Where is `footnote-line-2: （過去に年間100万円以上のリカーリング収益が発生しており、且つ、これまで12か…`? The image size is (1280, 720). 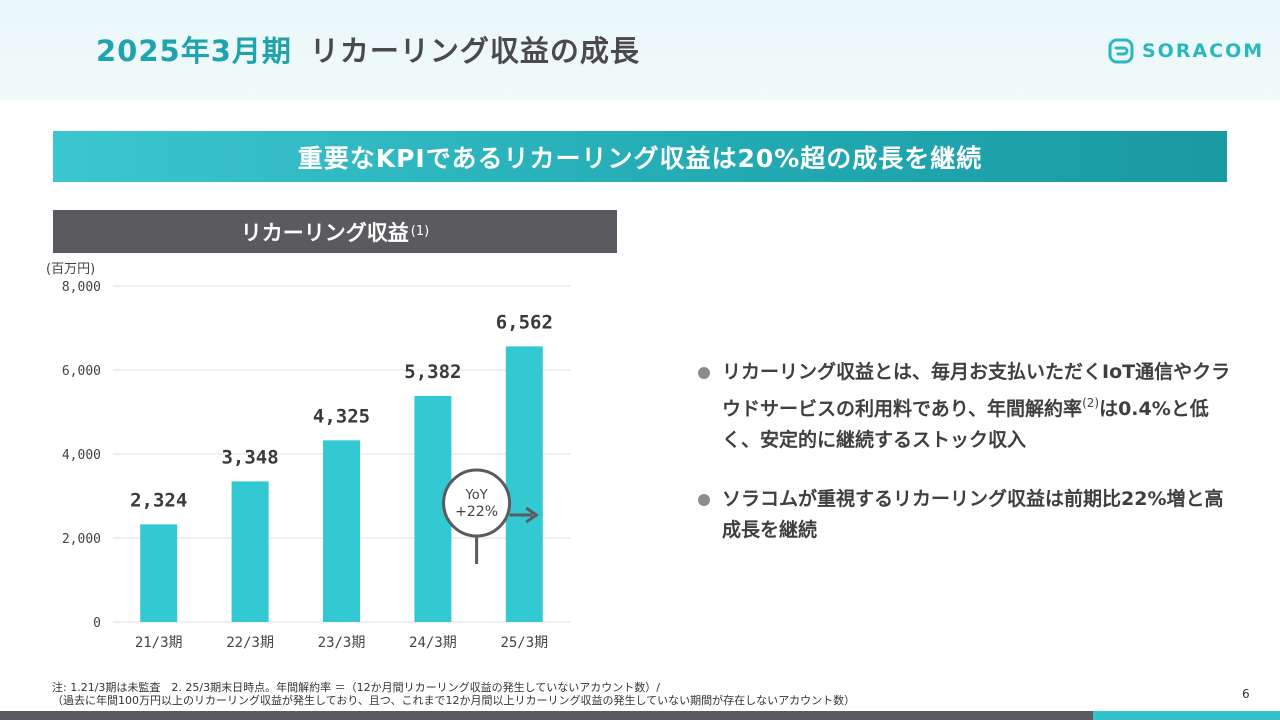
footnote-line-2: （過去に年間100万円以上のリカーリング収益が発生しており、且つ、これまで12か… is located at coordinates (454, 700).